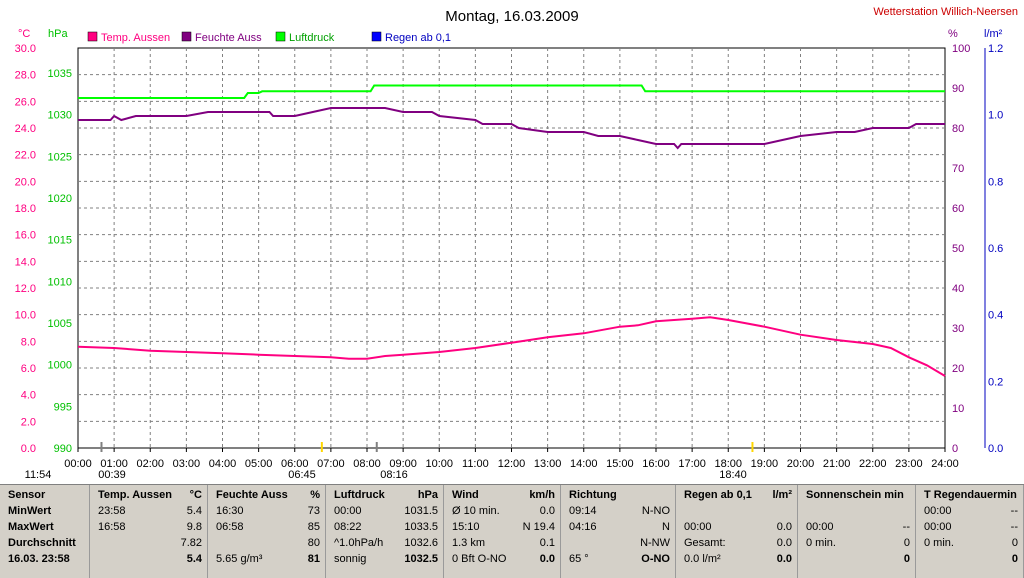  Describe the element at coordinates (187, 464) in the screenshot. I see `tick-label-time: 03:00` at that location.